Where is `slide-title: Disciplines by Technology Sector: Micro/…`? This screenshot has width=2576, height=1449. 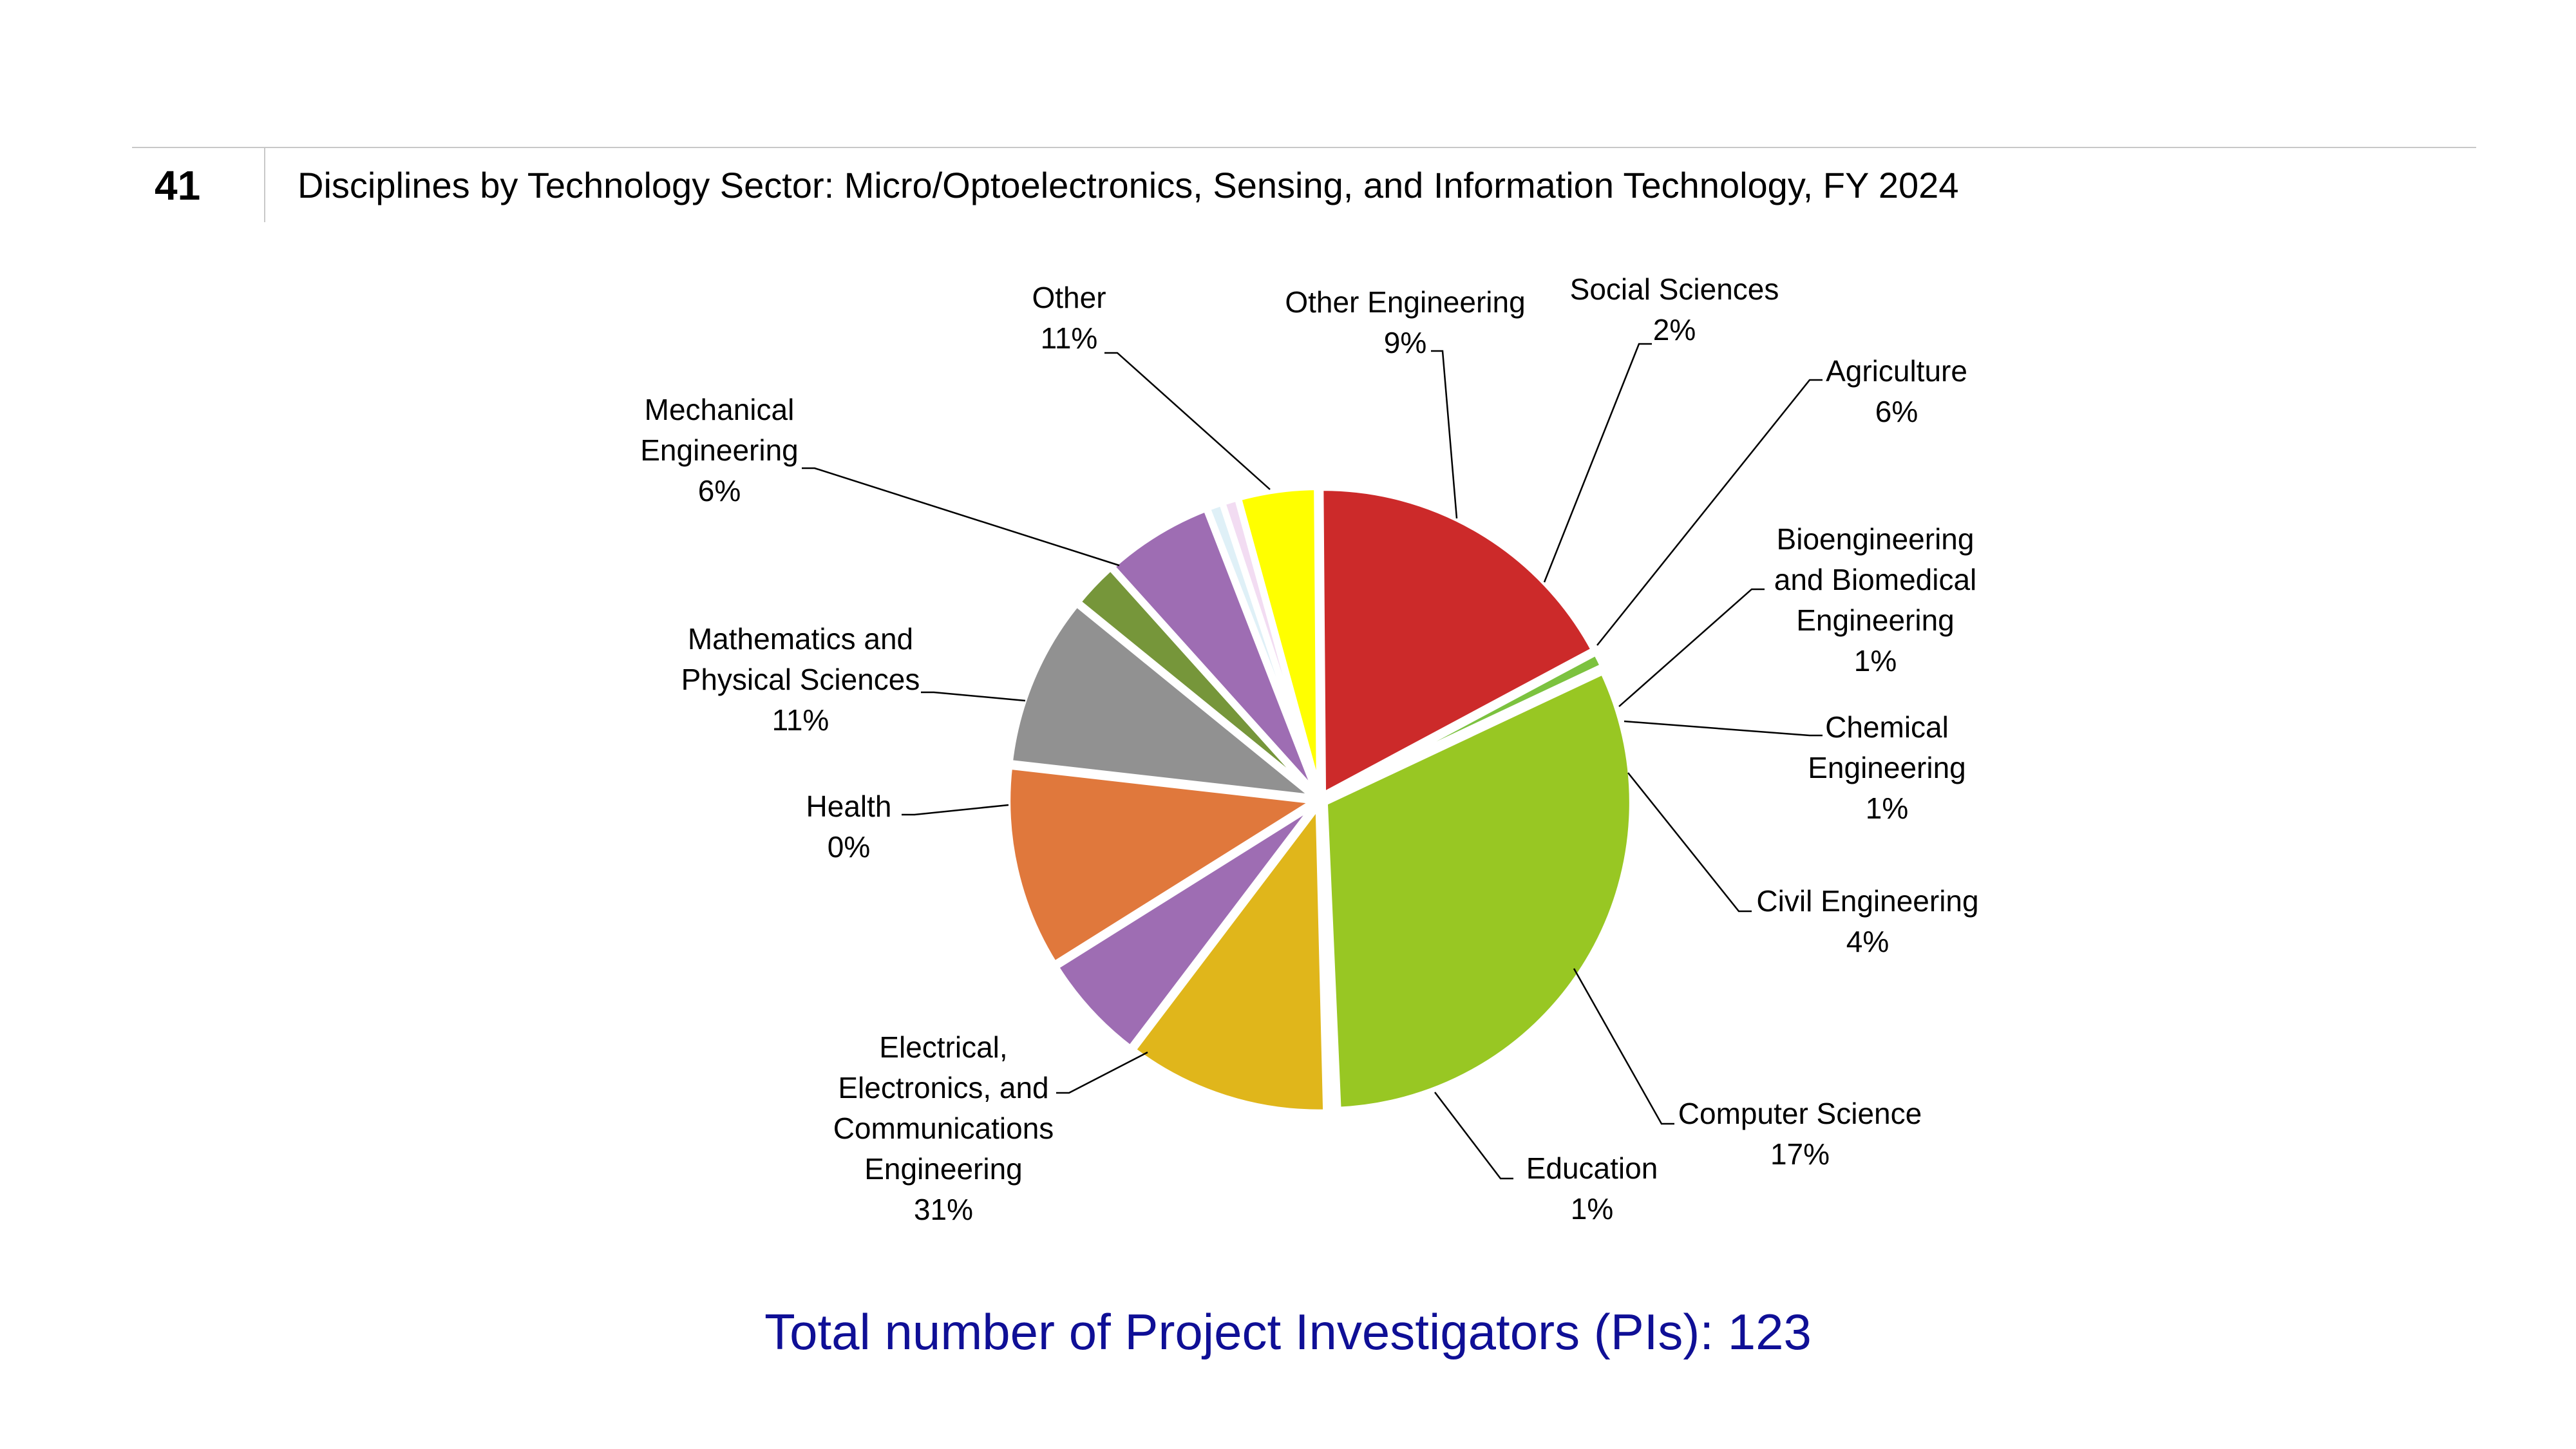 slide-title: Disciplines by Technology Sector: Micro/… is located at coordinates (1128, 185).